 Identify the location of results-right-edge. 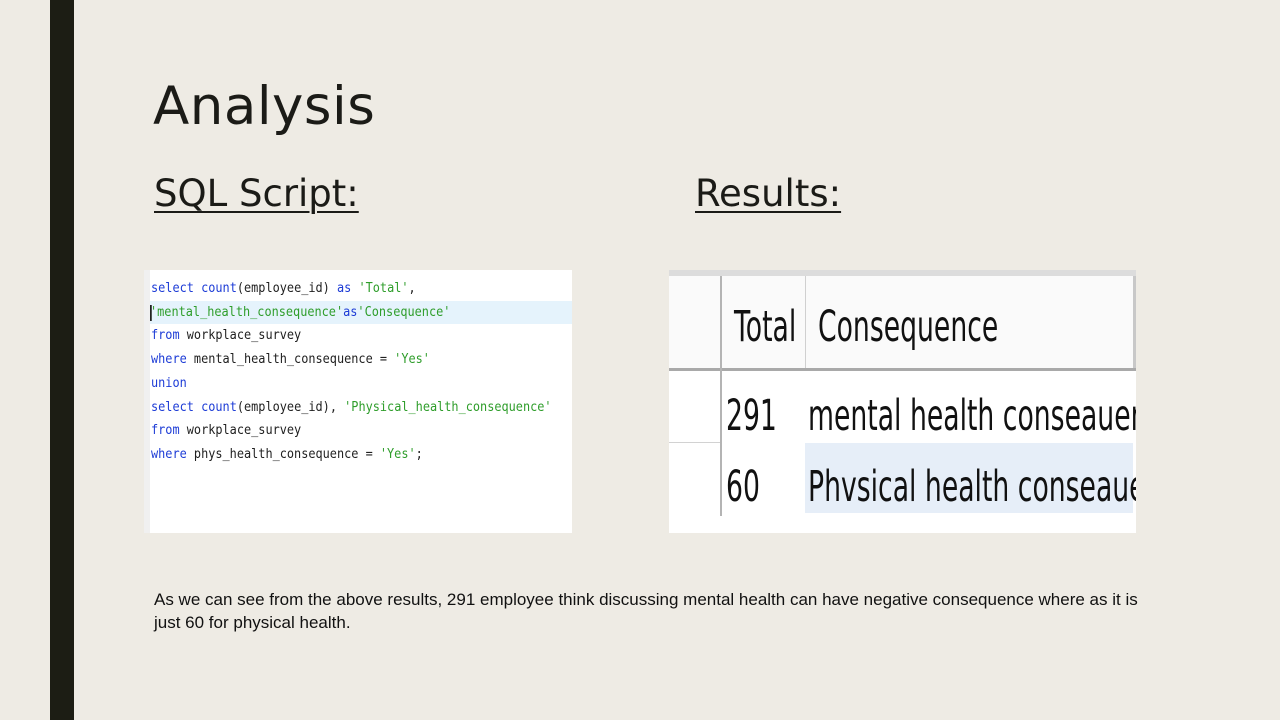
(1134, 322).